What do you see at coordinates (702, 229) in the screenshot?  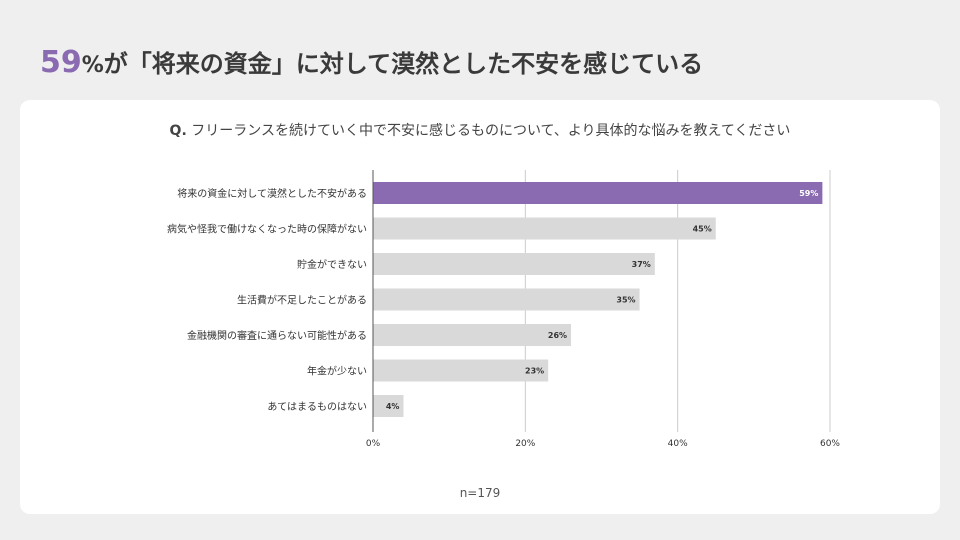 I see `value-label: 45%` at bounding box center [702, 229].